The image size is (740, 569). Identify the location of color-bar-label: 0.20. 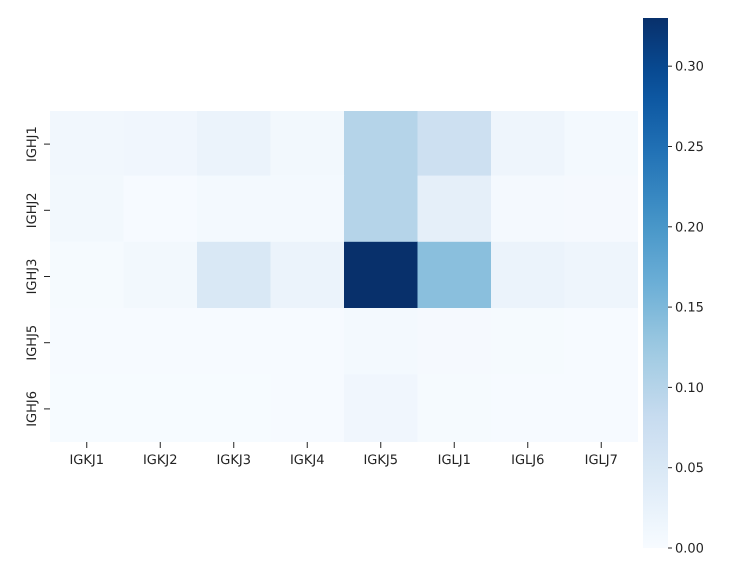
(689, 228).